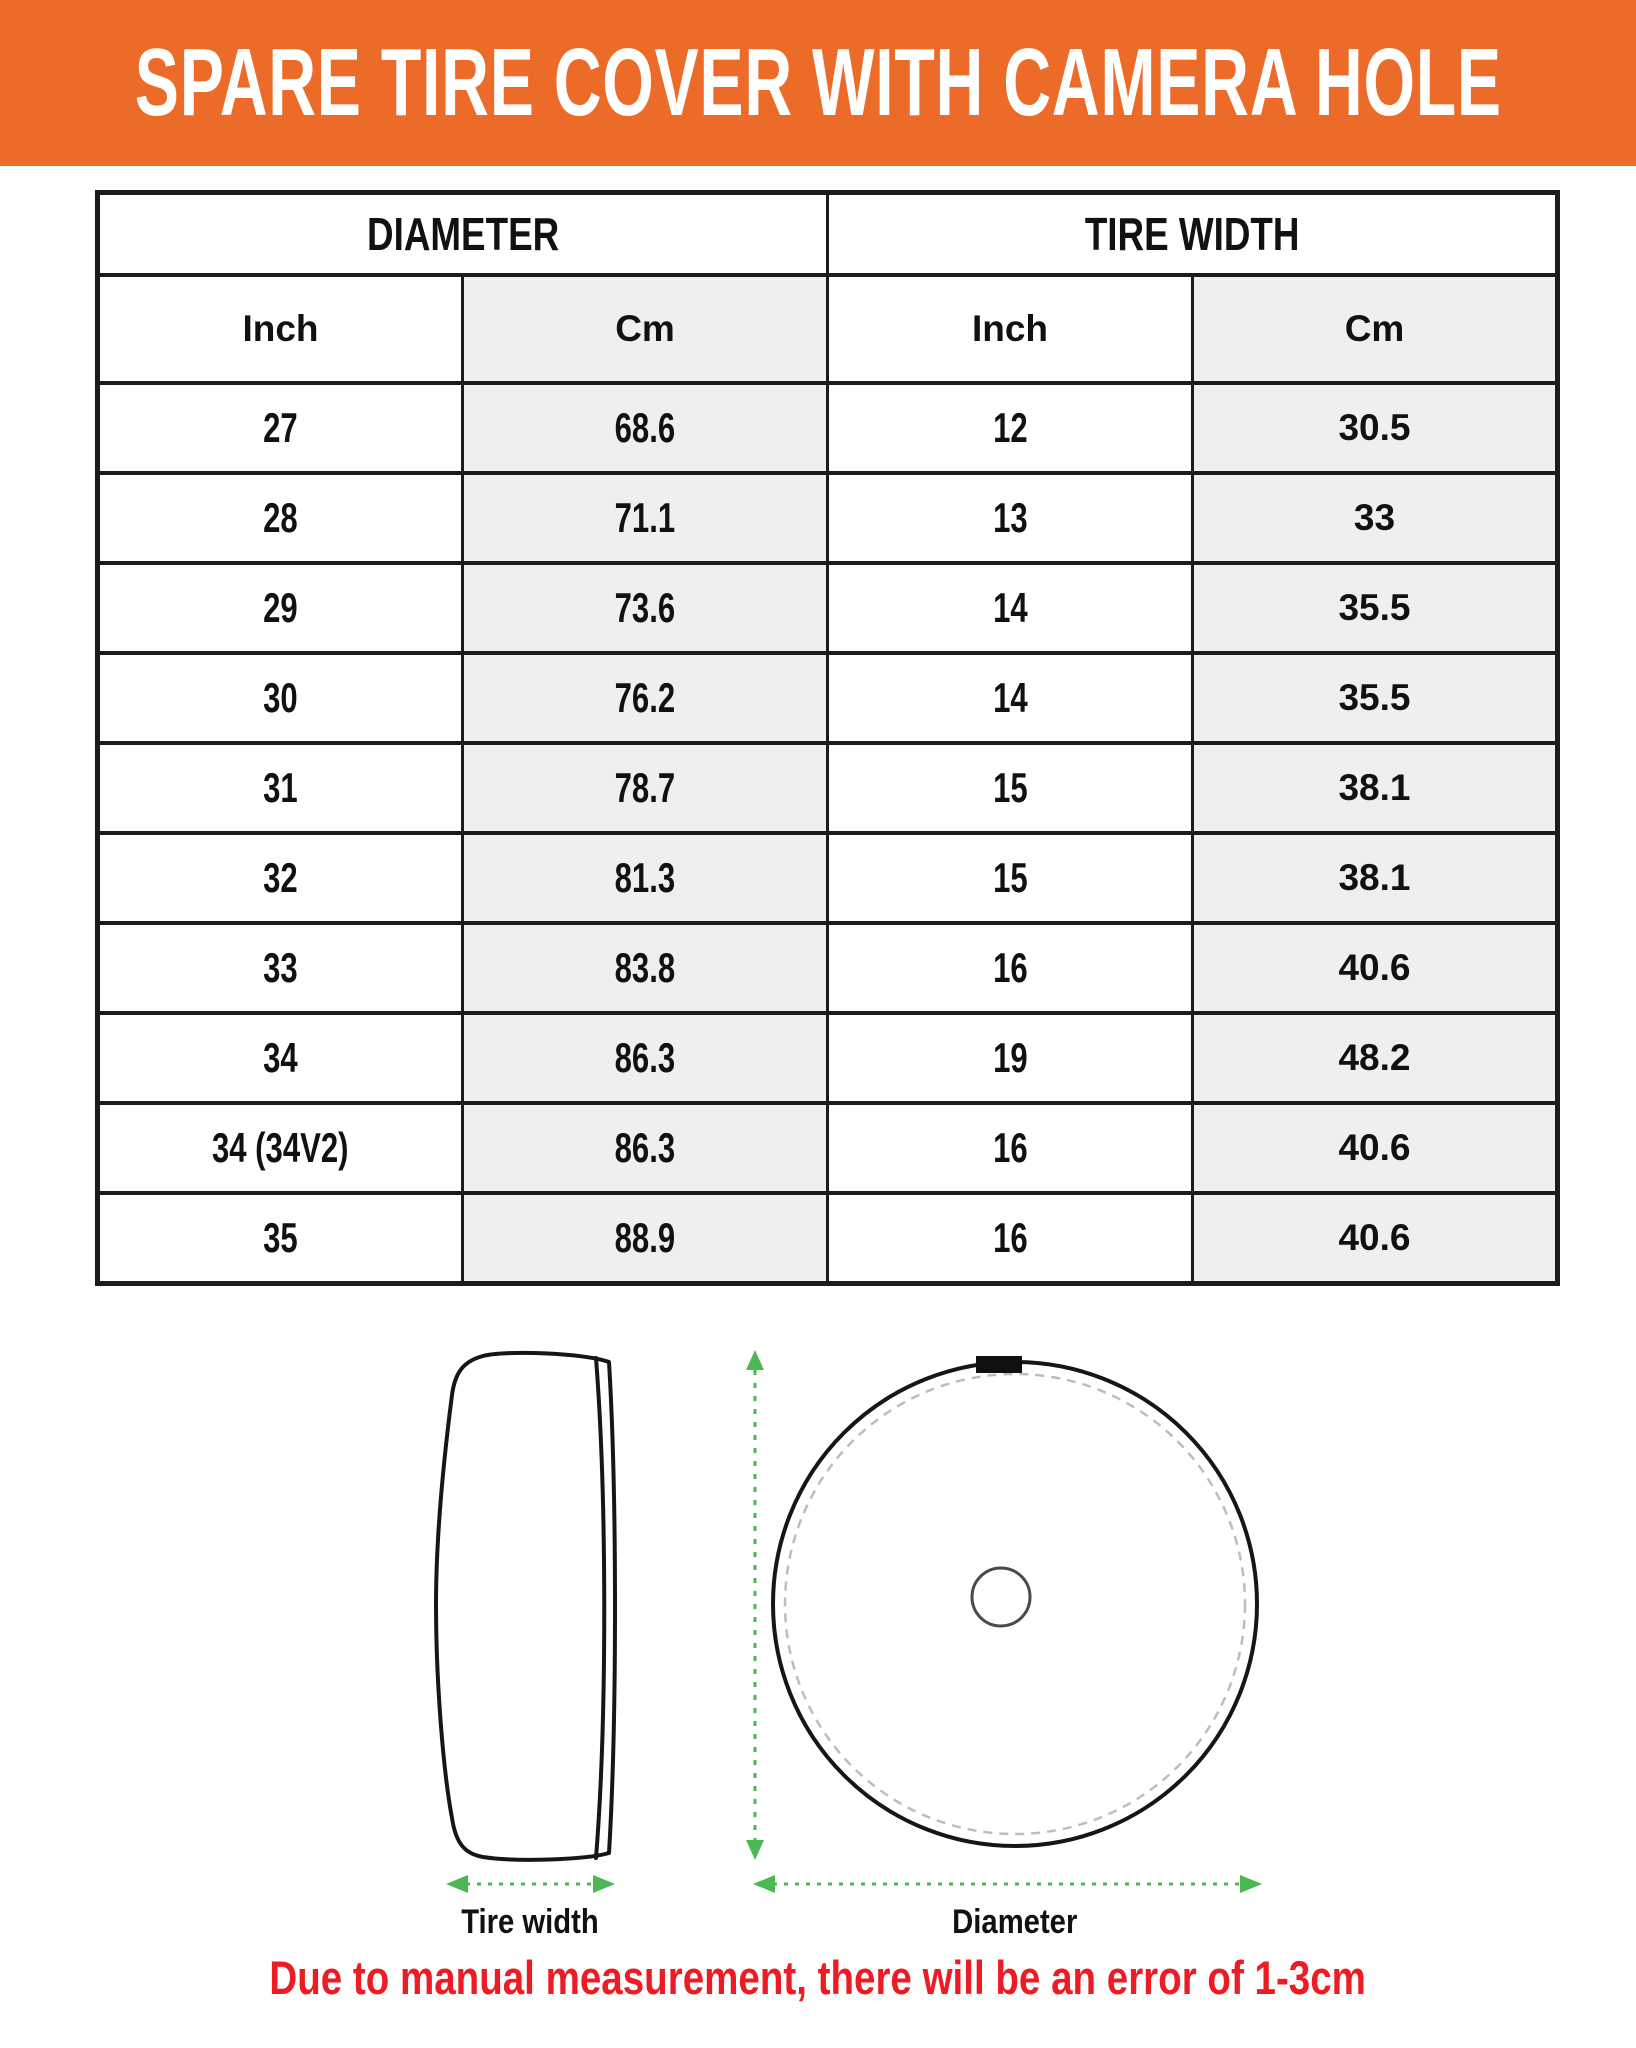 This screenshot has height=2048, width=1636. I want to click on stitch-dashed-circle, so click(1015, 1604).